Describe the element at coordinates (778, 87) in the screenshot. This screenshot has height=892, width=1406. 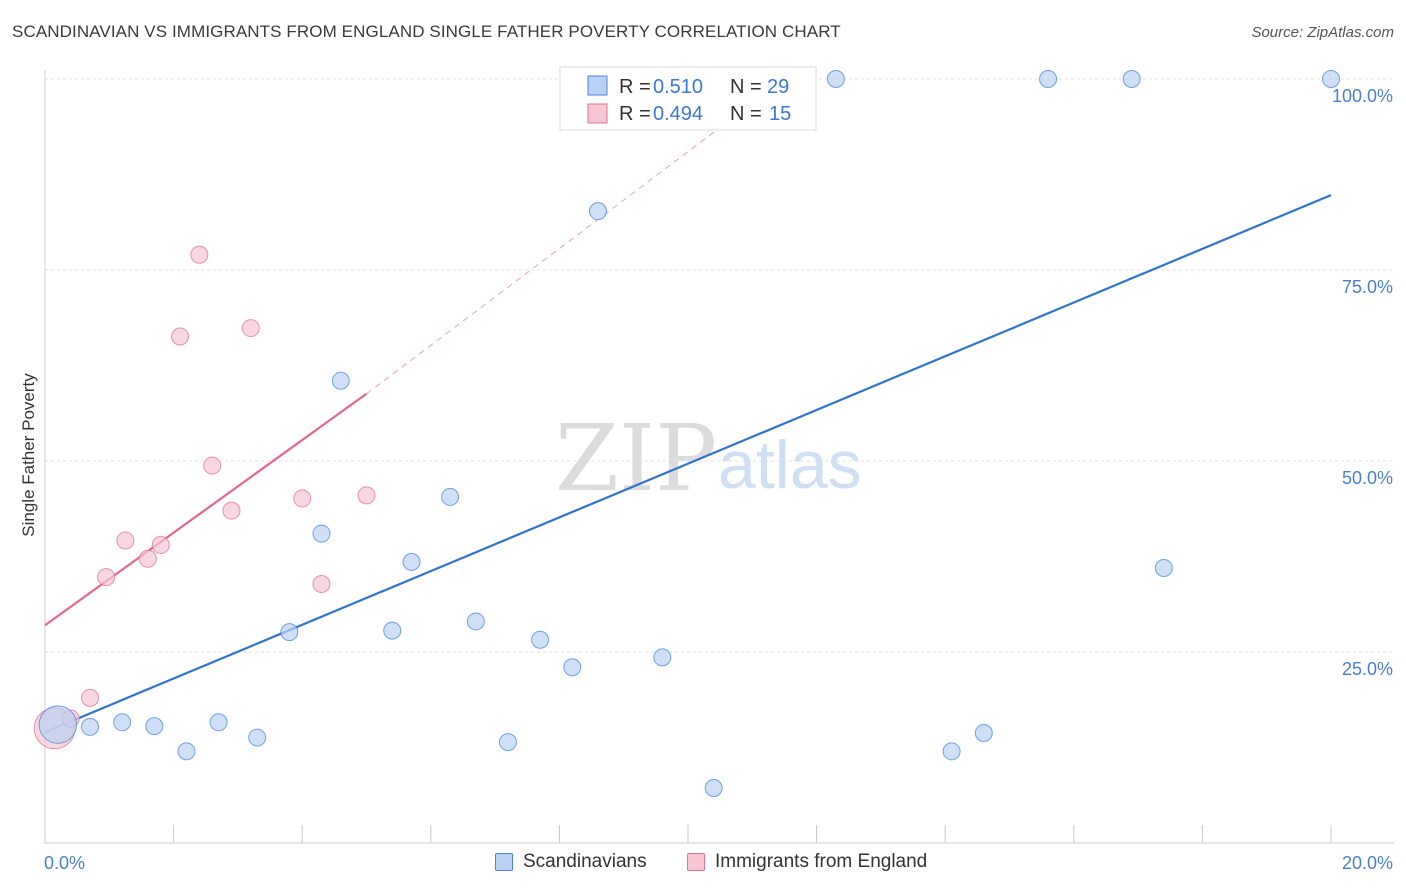
I see `legend-n-value-1: 29` at that location.